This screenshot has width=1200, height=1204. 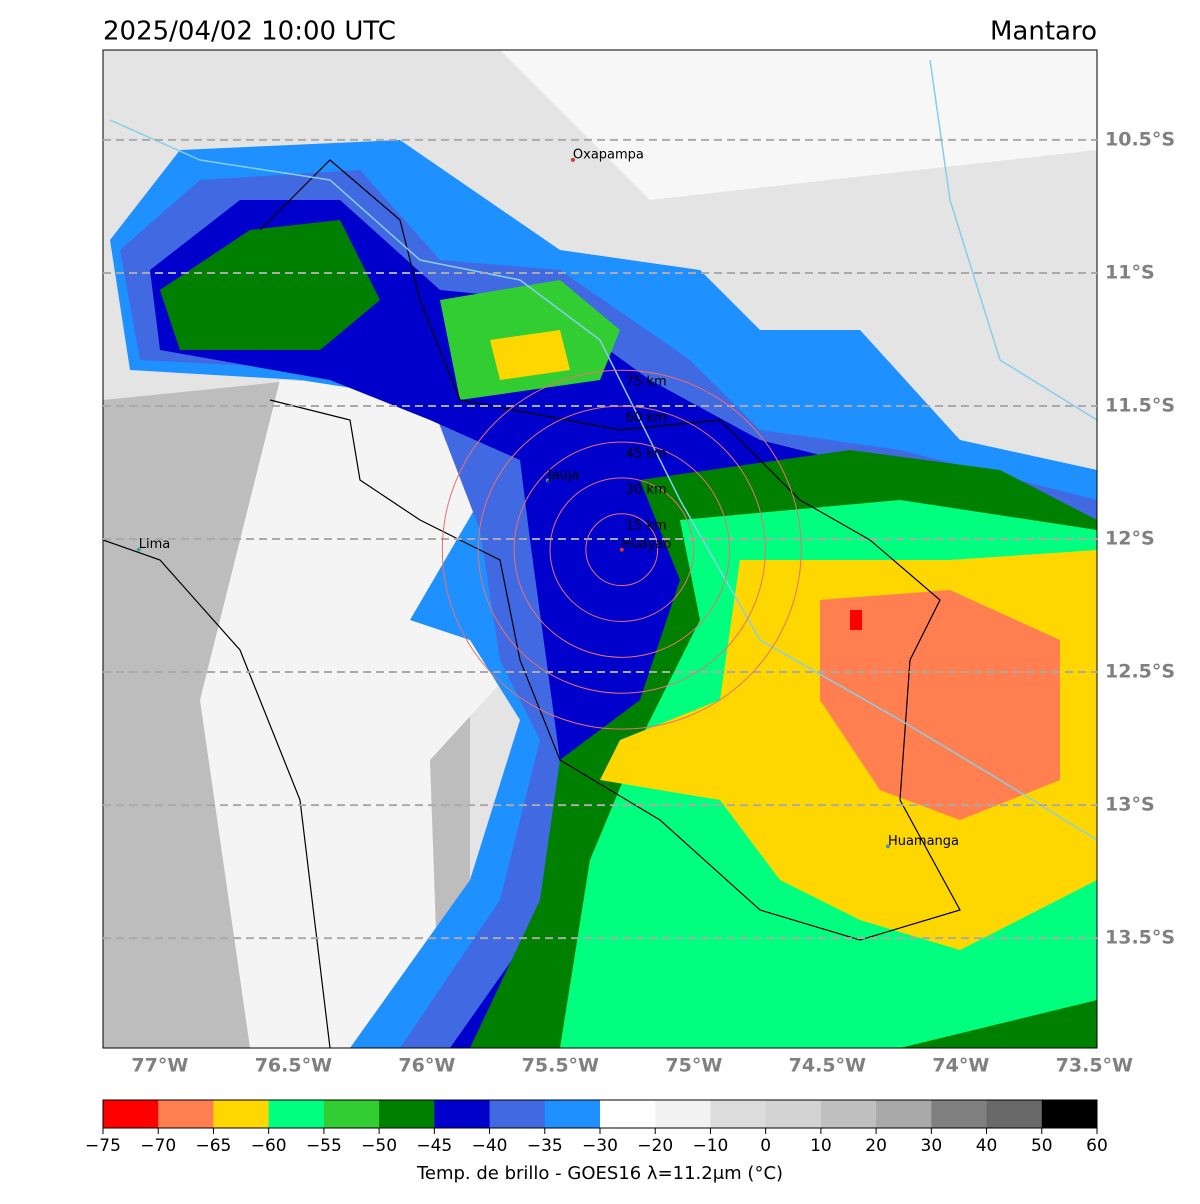 I want to click on lon-label: 75.5°W, so click(x=560, y=1066).